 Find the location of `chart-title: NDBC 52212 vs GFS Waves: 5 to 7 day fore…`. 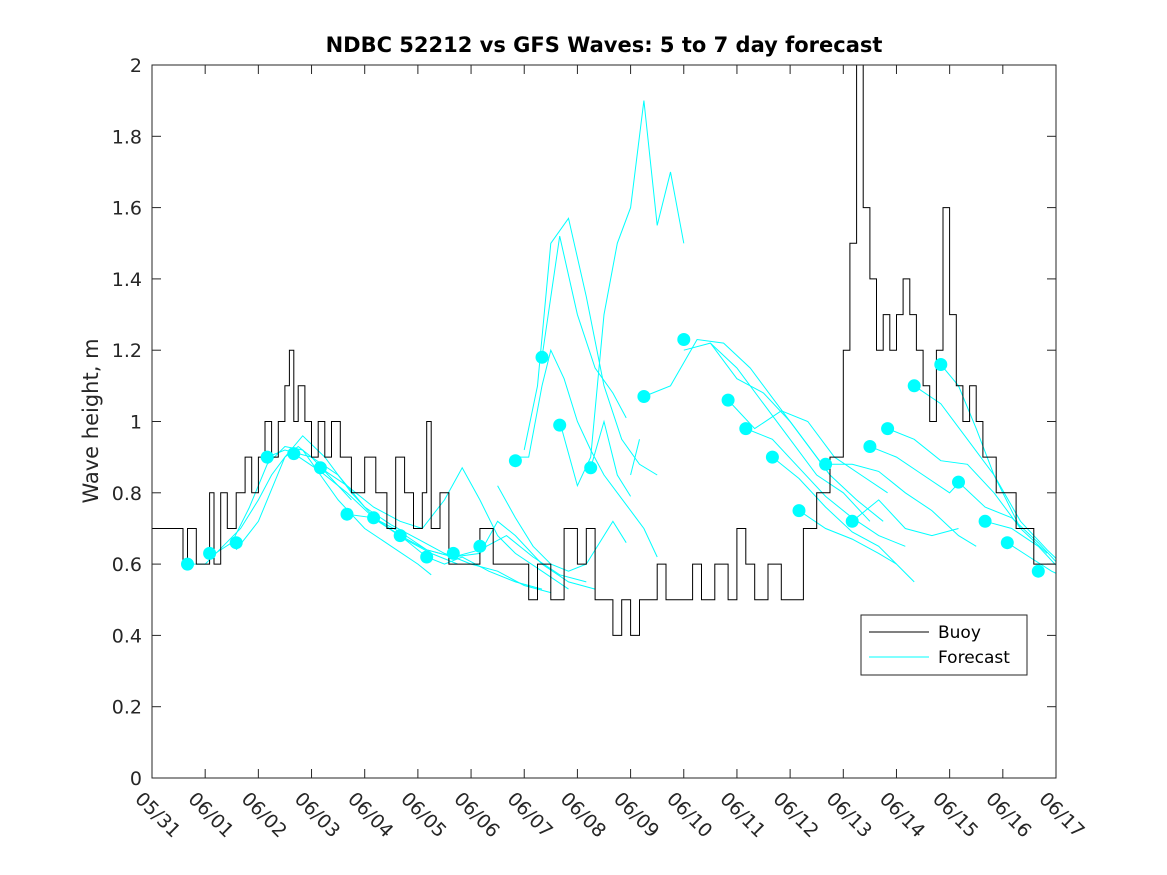

chart-title: NDBC 52212 vs GFS Waves: 5 to 7 day fore… is located at coordinates (604, 45).